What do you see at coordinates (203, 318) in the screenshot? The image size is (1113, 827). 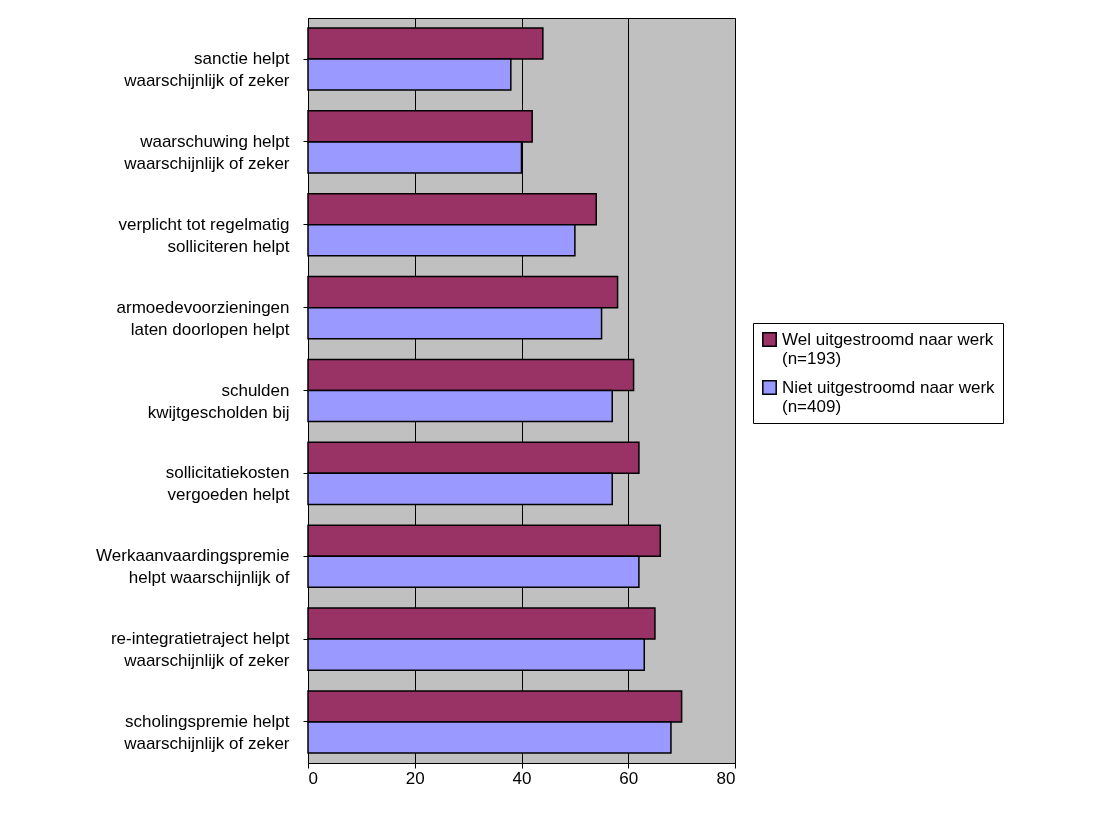 I see `y-tick-label: armoedevoorzieningen laten doorlopen helpt` at bounding box center [203, 318].